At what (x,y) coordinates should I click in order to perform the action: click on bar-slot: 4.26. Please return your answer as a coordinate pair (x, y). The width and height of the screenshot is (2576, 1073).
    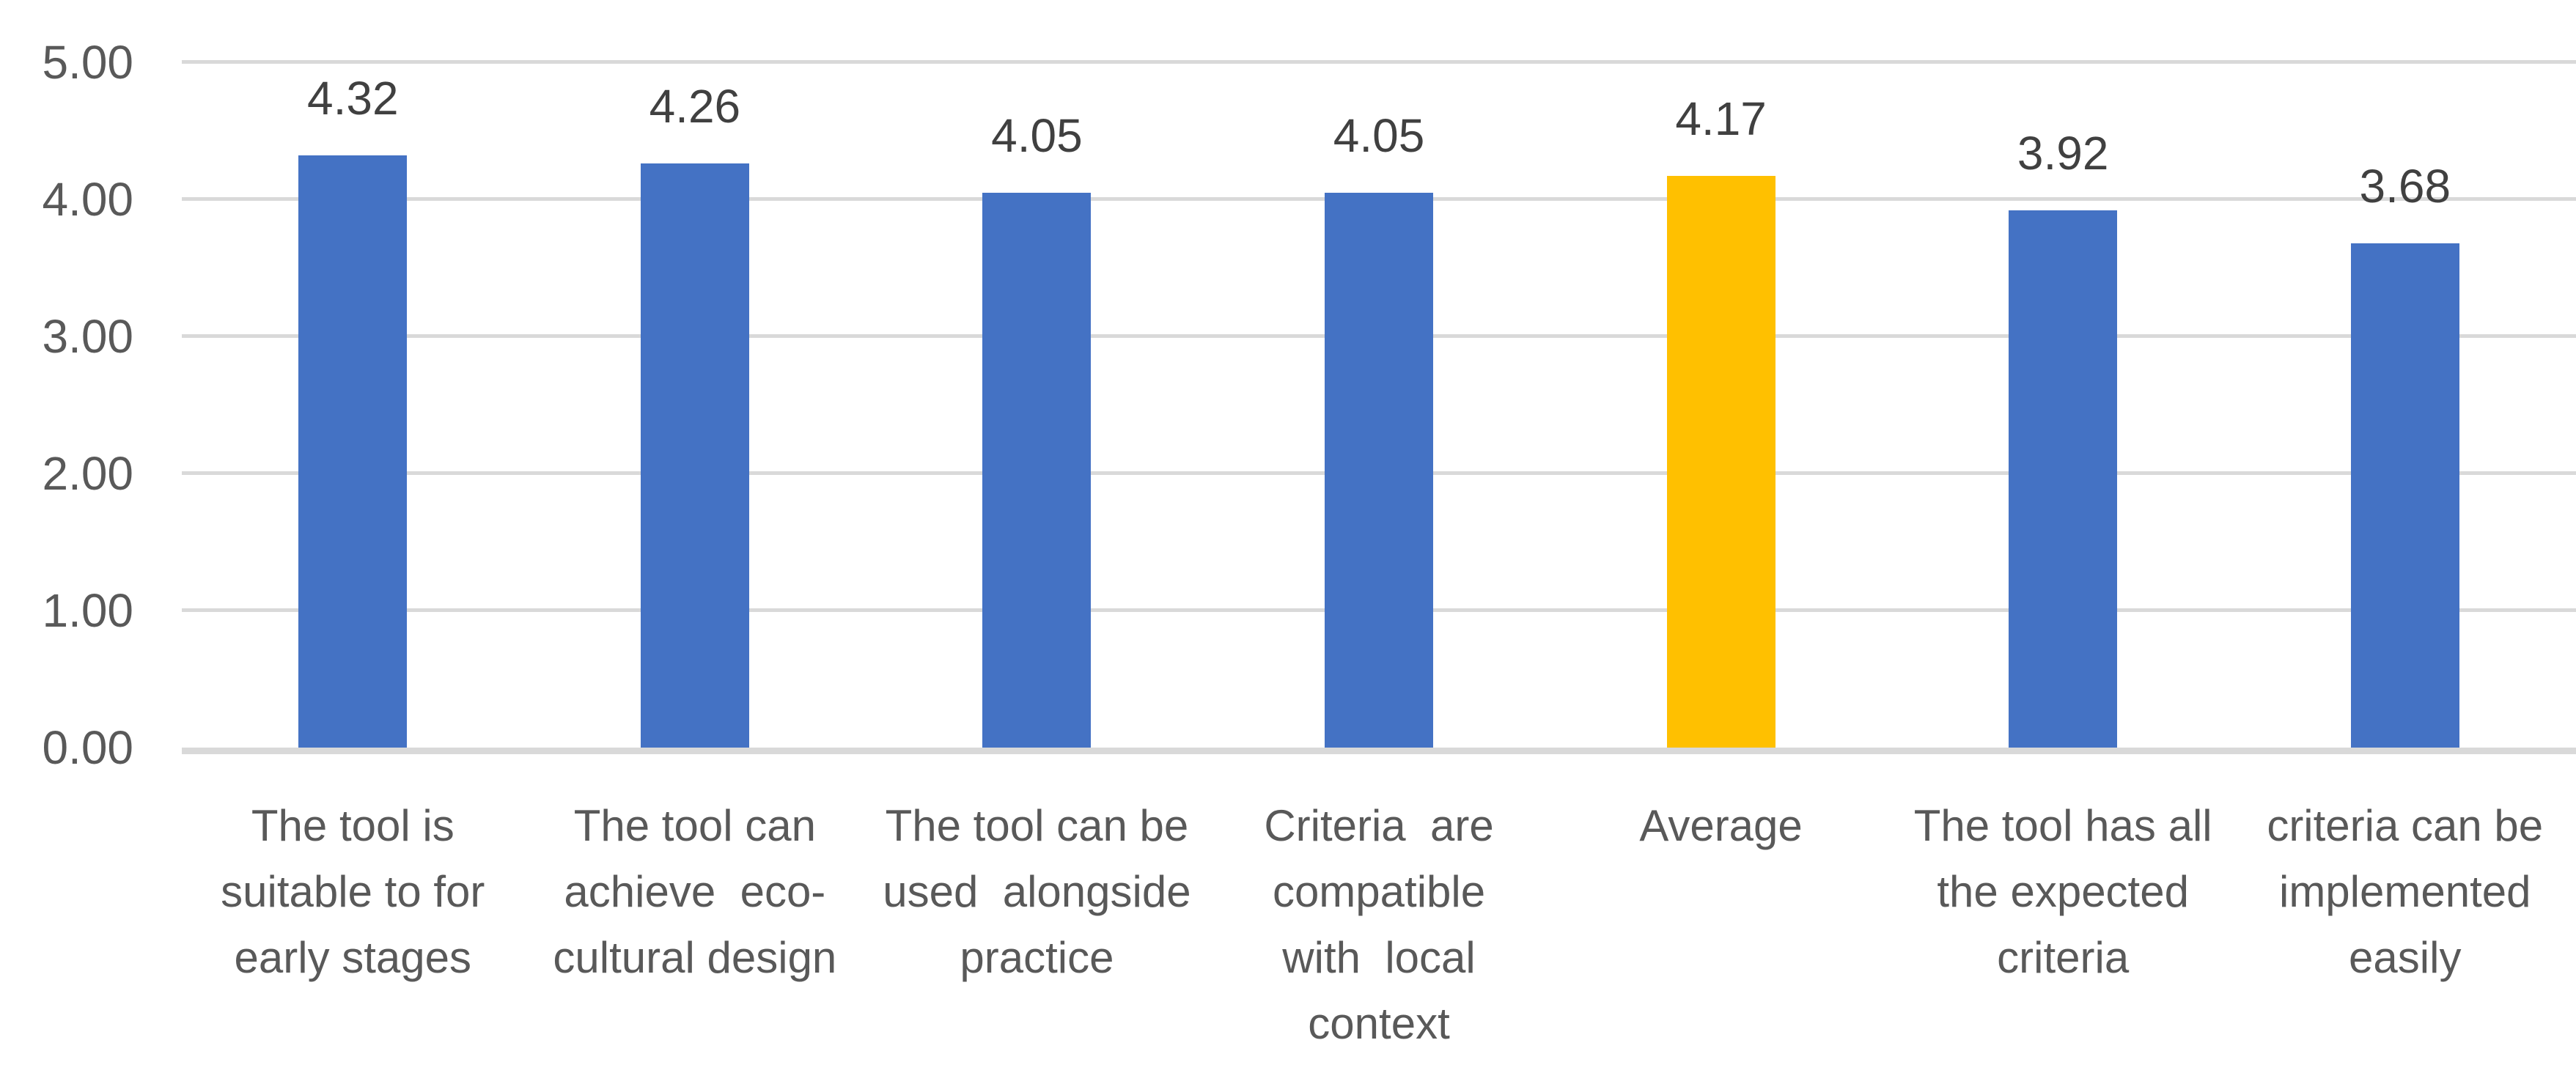
    Looking at the image, I should click on (695, 405).